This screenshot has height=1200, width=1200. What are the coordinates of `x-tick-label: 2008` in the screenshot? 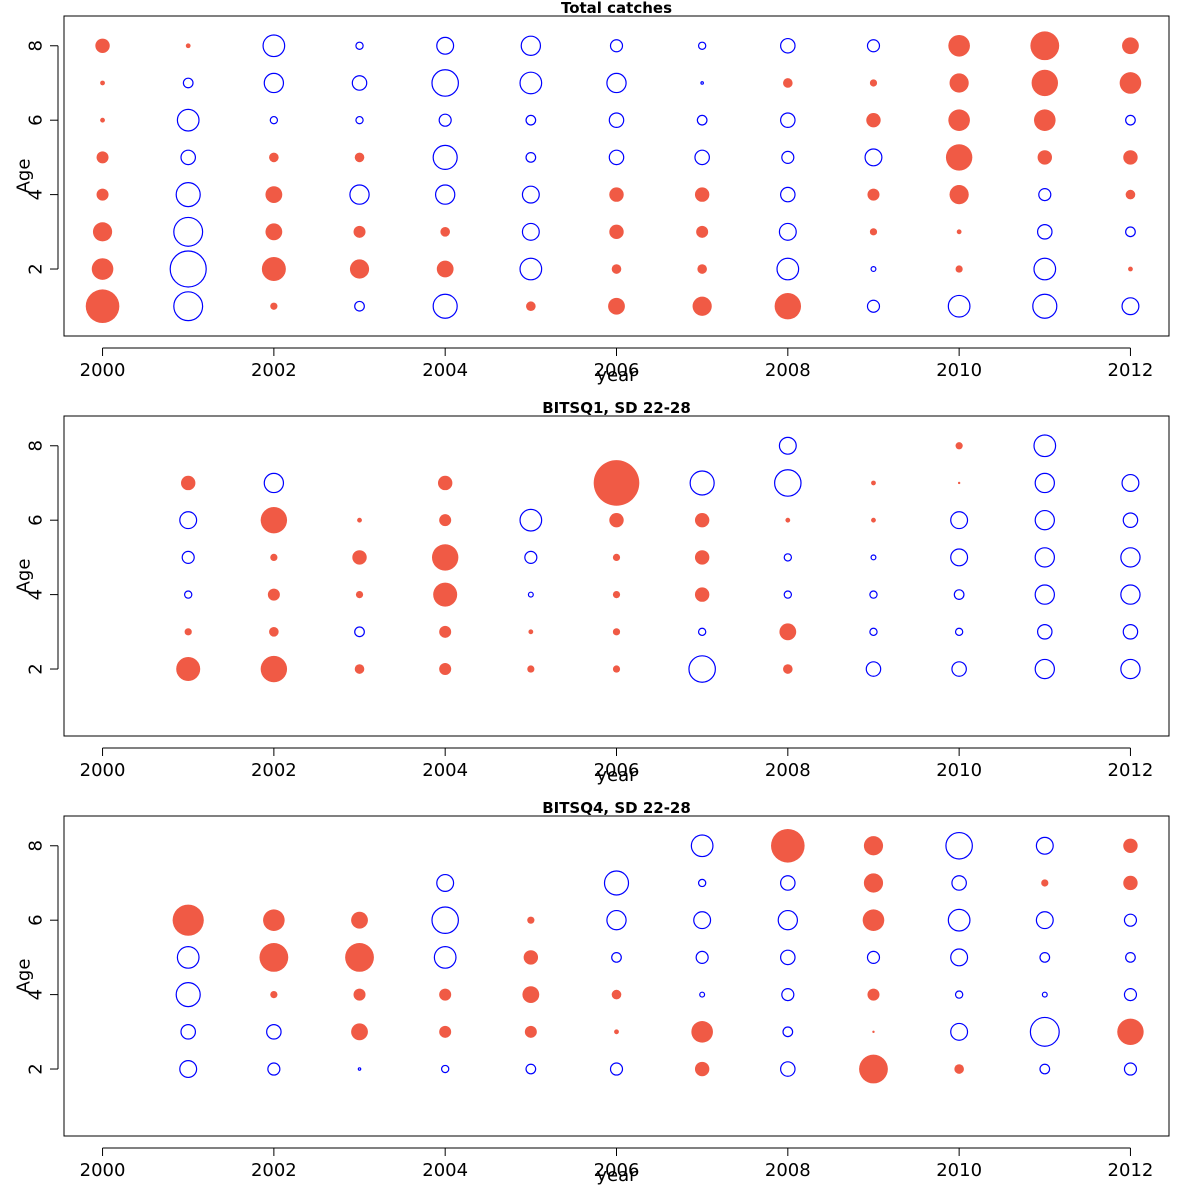 It's located at (788, 1170).